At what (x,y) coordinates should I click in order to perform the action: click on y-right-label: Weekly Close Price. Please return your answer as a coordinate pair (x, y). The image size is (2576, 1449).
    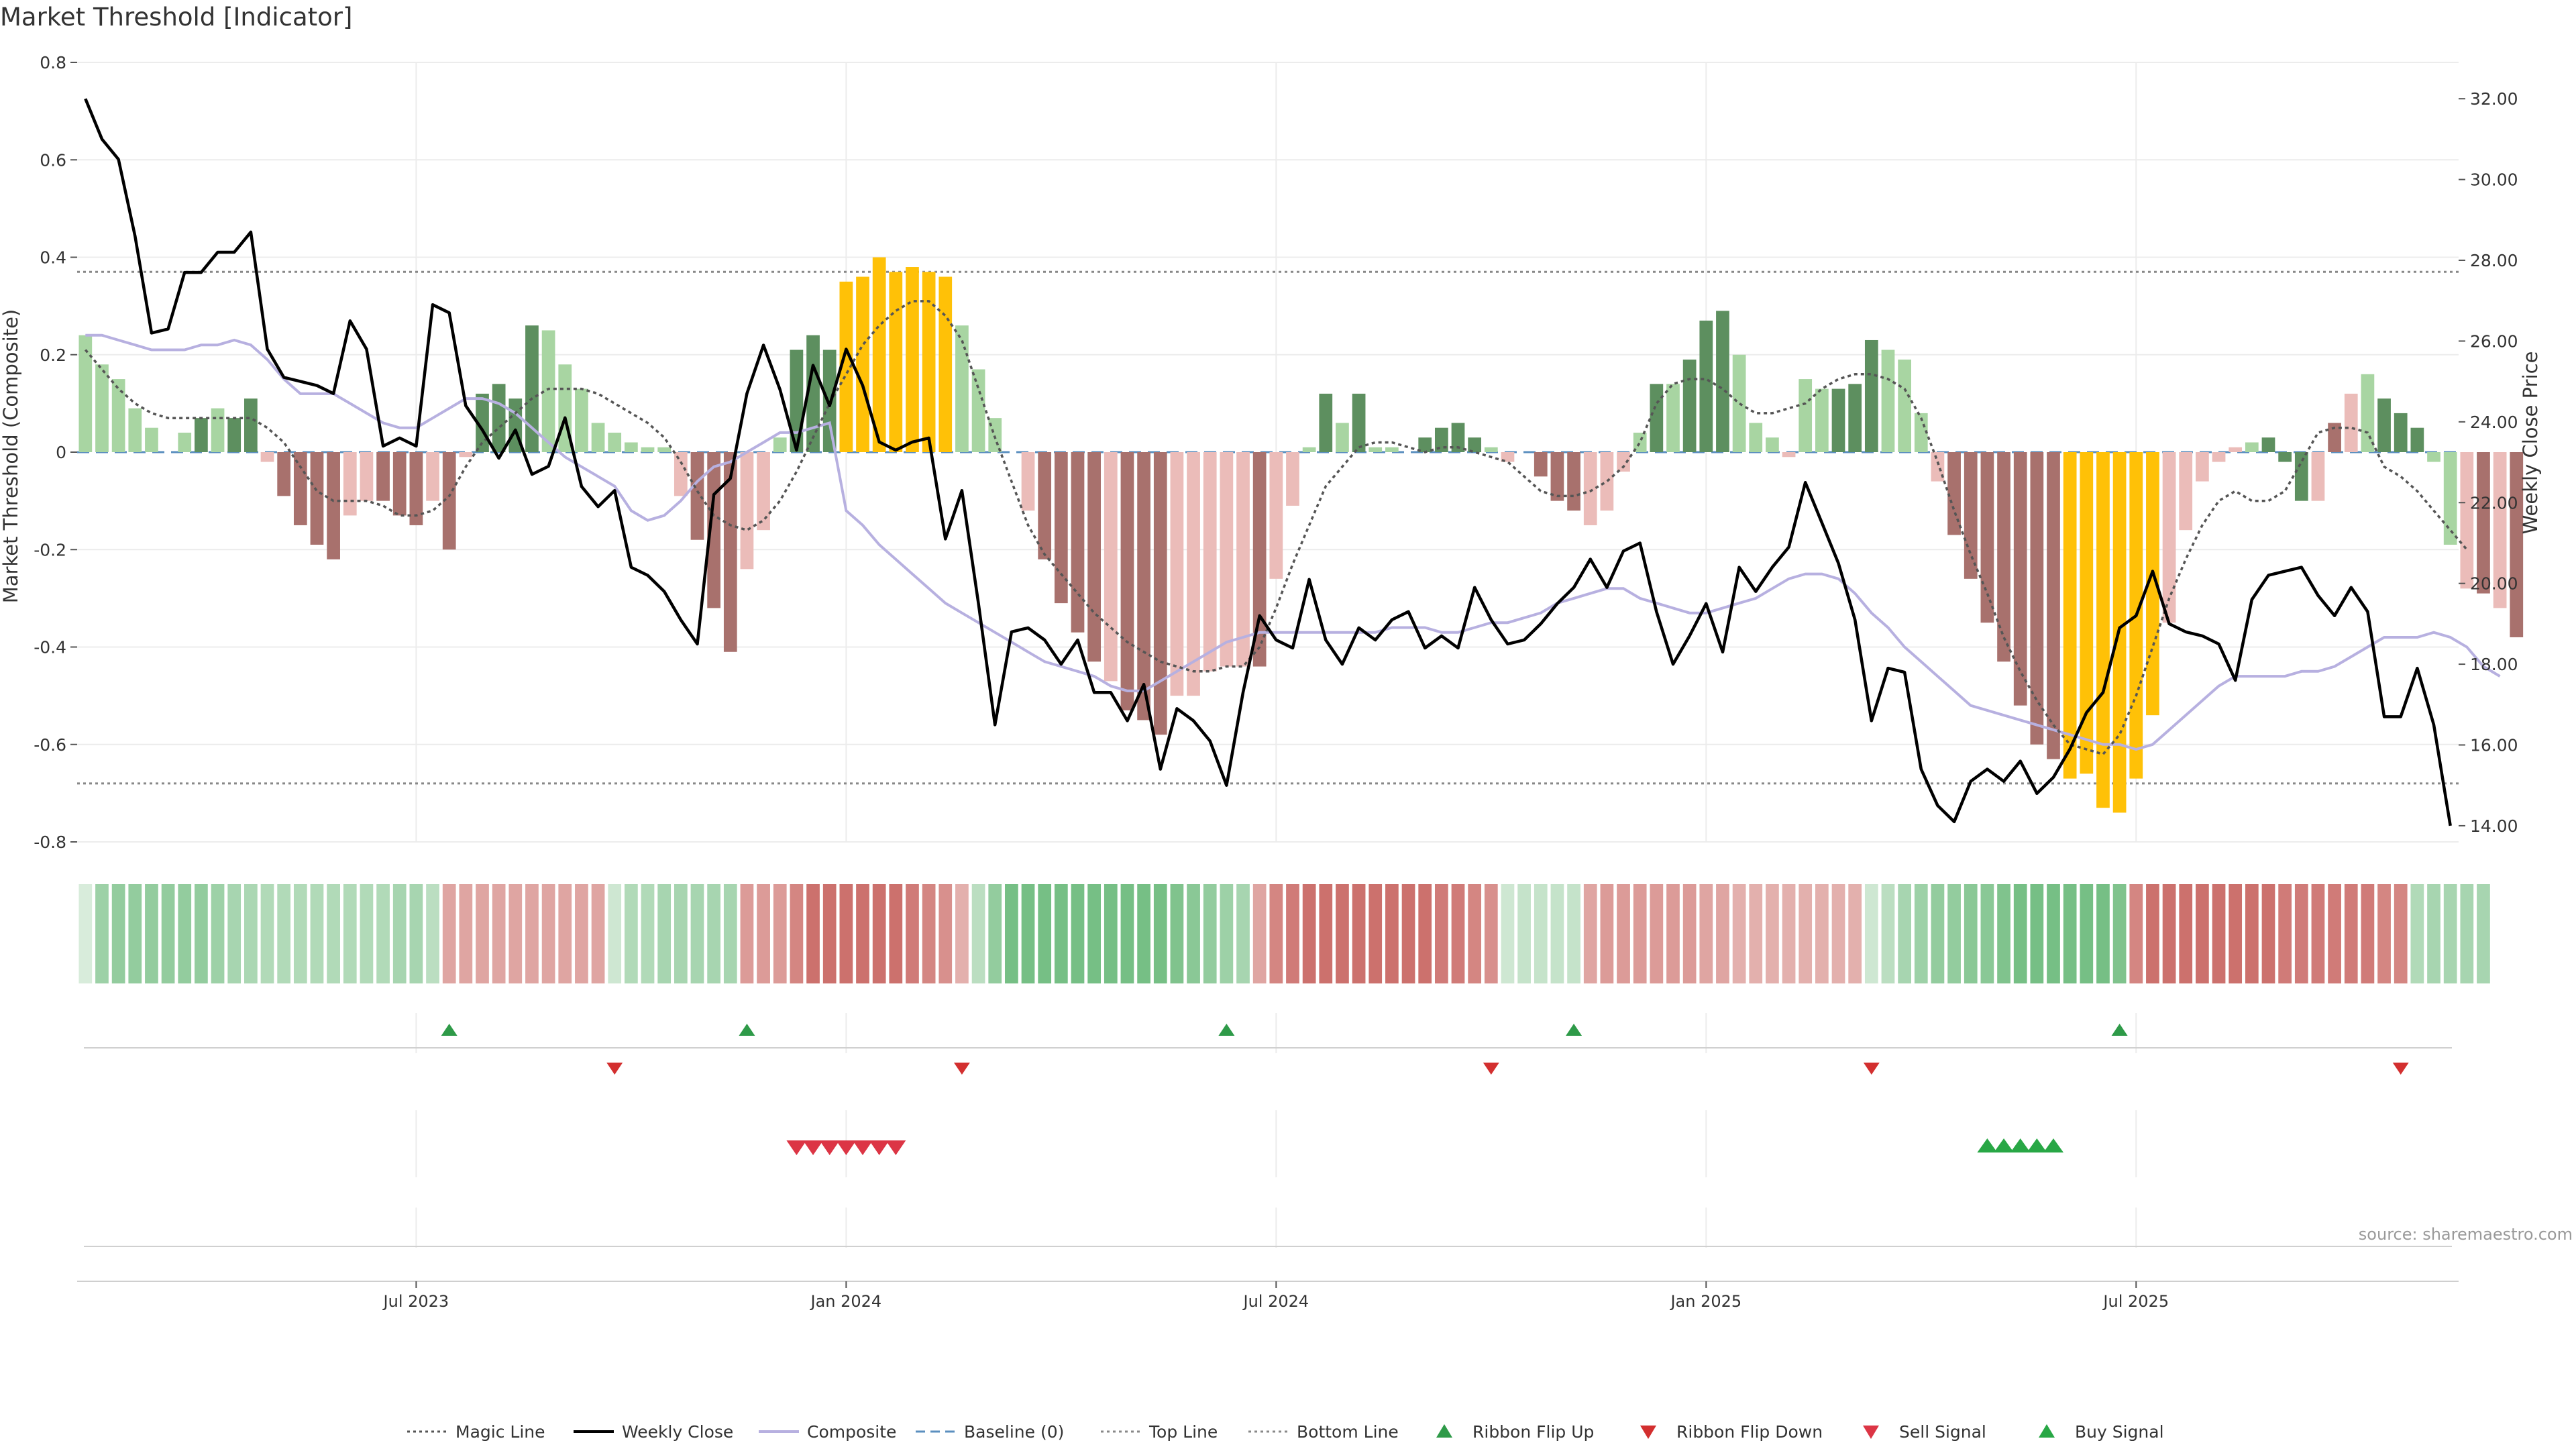
    Looking at the image, I should click on (2530, 443).